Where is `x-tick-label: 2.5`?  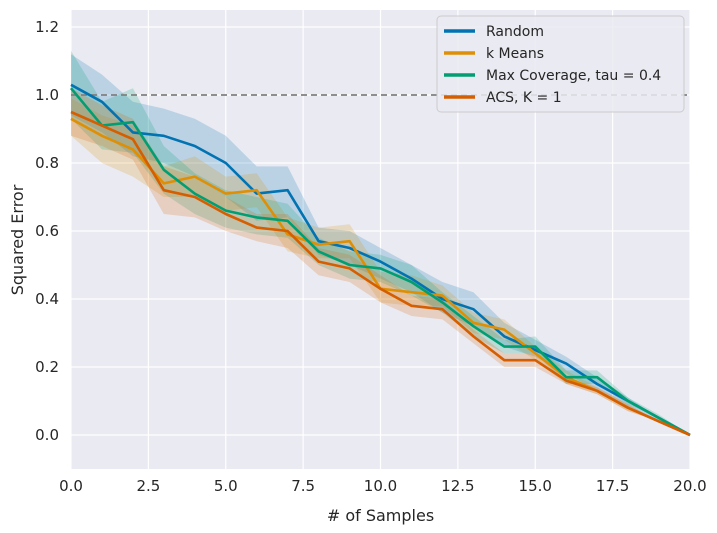
x-tick-label: 2.5 is located at coordinates (148, 486).